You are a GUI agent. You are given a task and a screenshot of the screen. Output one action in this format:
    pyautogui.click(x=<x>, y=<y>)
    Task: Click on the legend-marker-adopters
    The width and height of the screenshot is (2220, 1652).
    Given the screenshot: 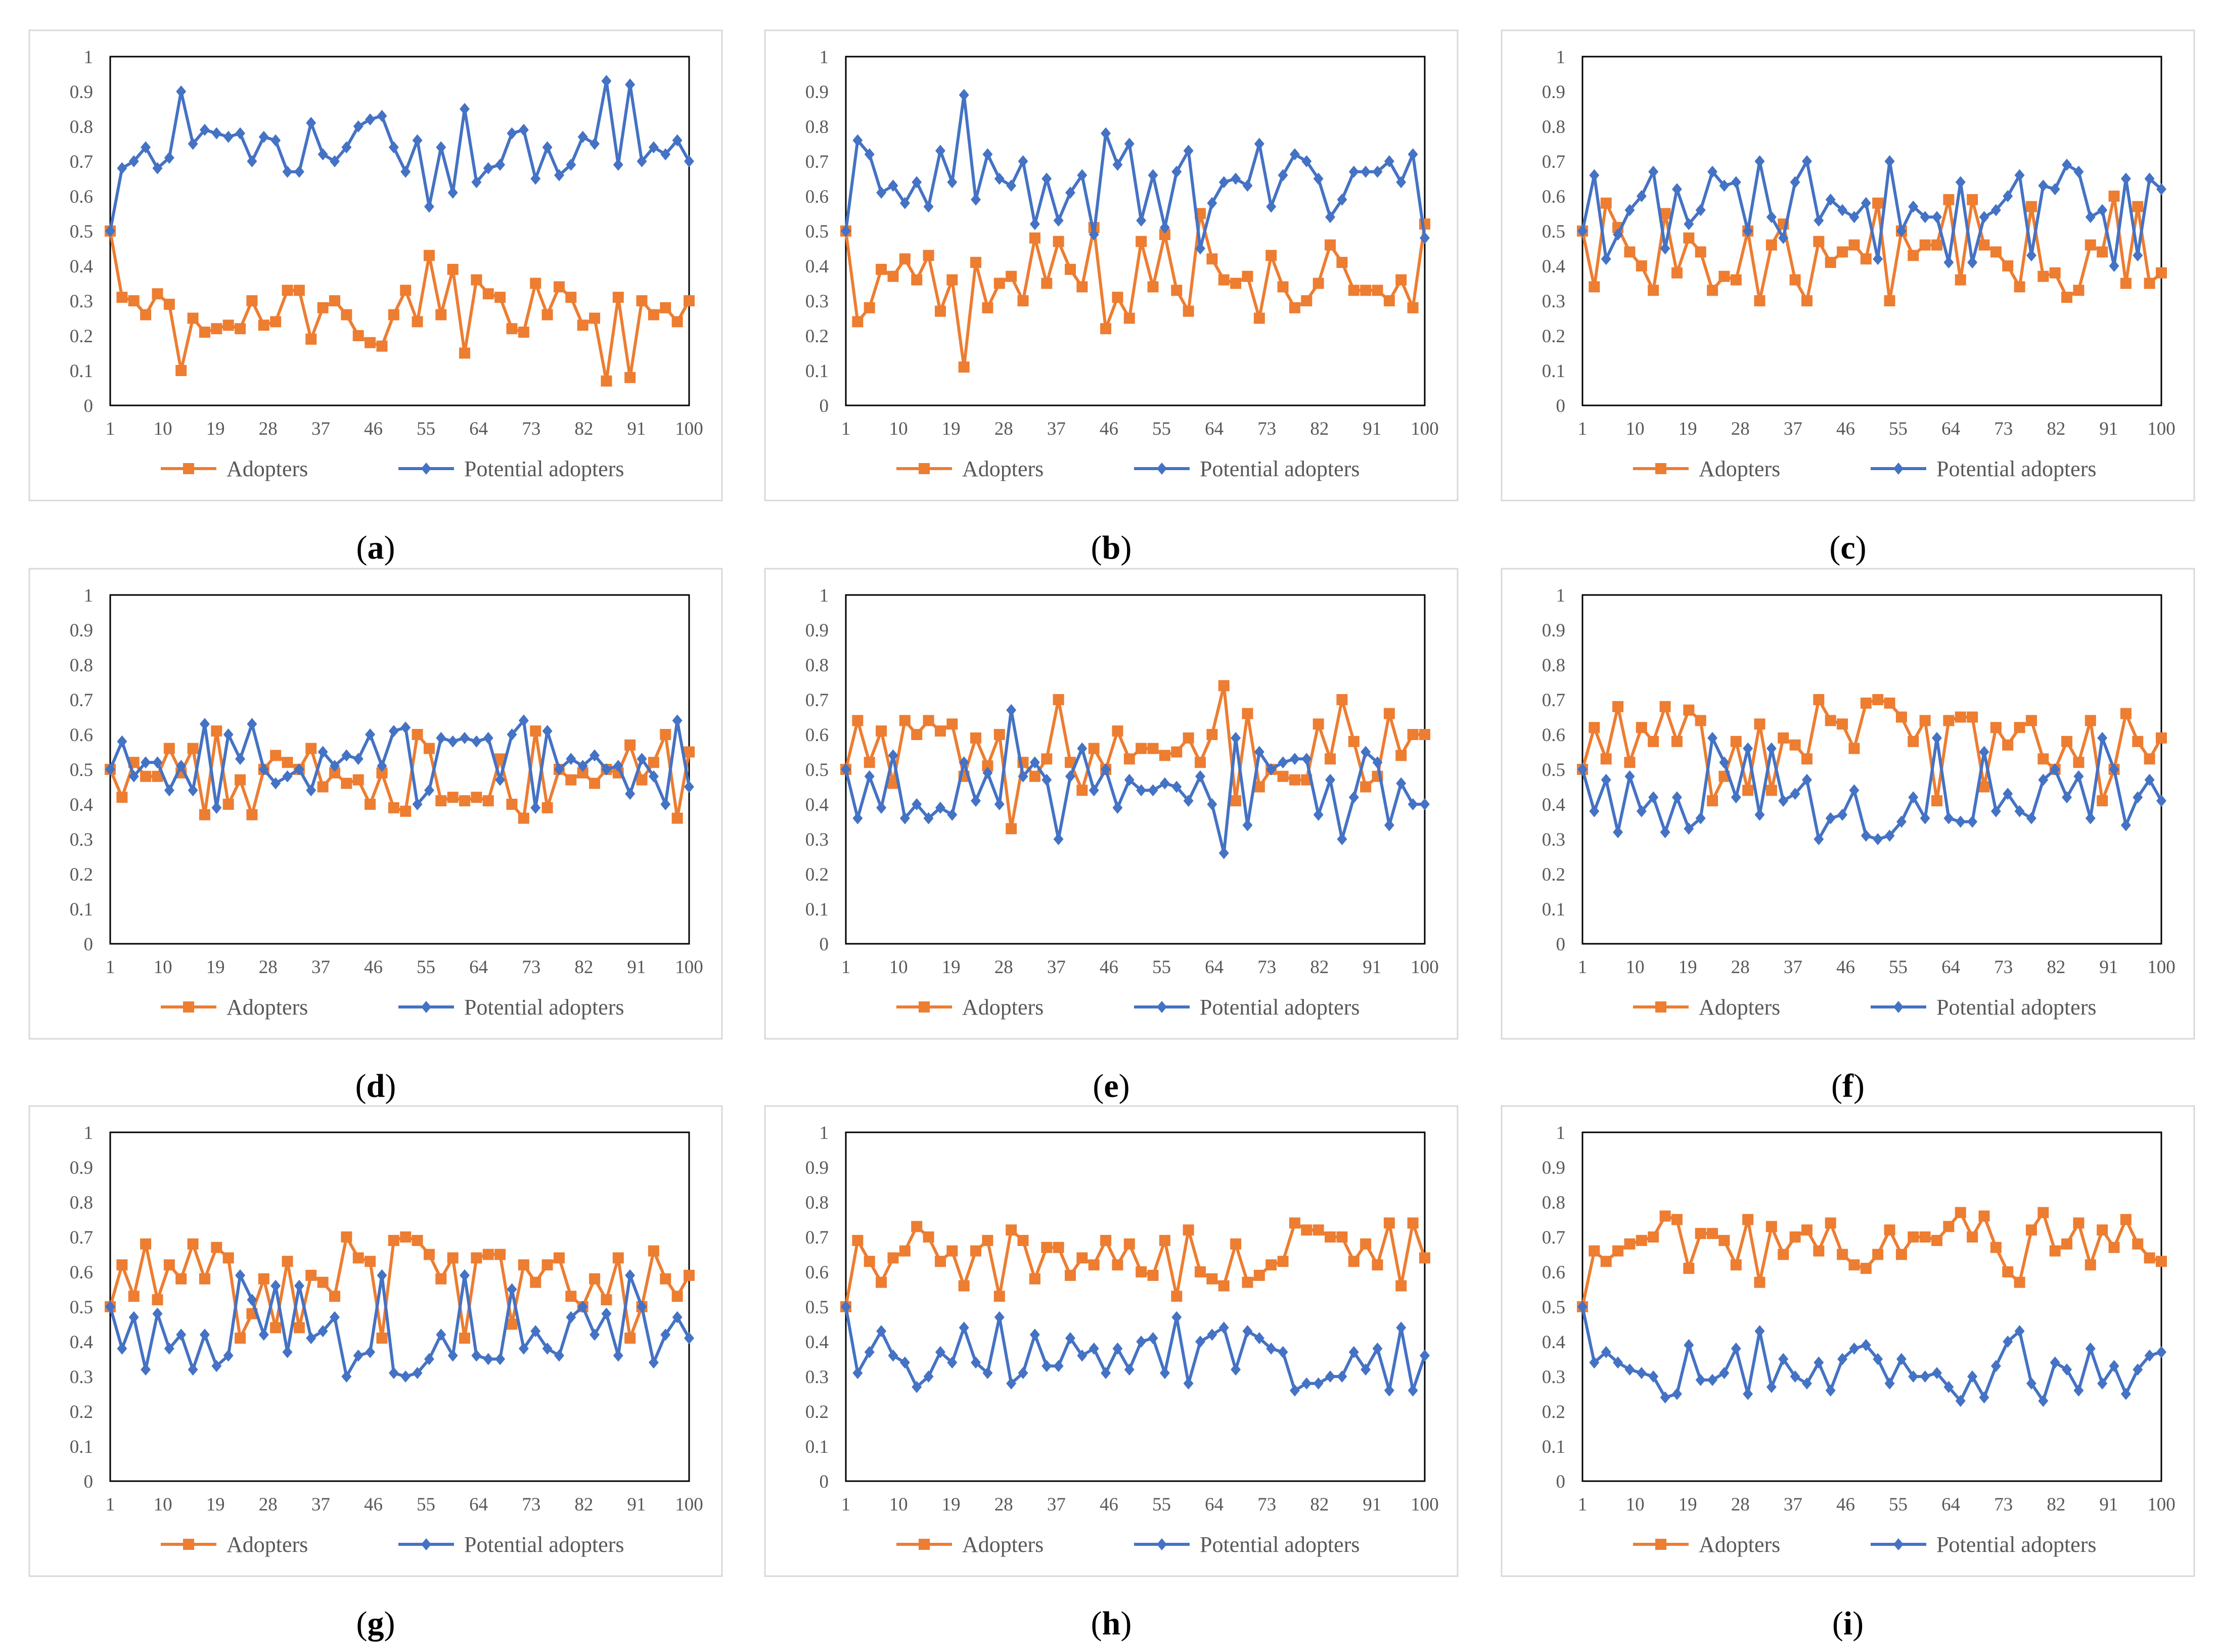 What is the action you would take?
    pyautogui.click(x=924, y=1007)
    